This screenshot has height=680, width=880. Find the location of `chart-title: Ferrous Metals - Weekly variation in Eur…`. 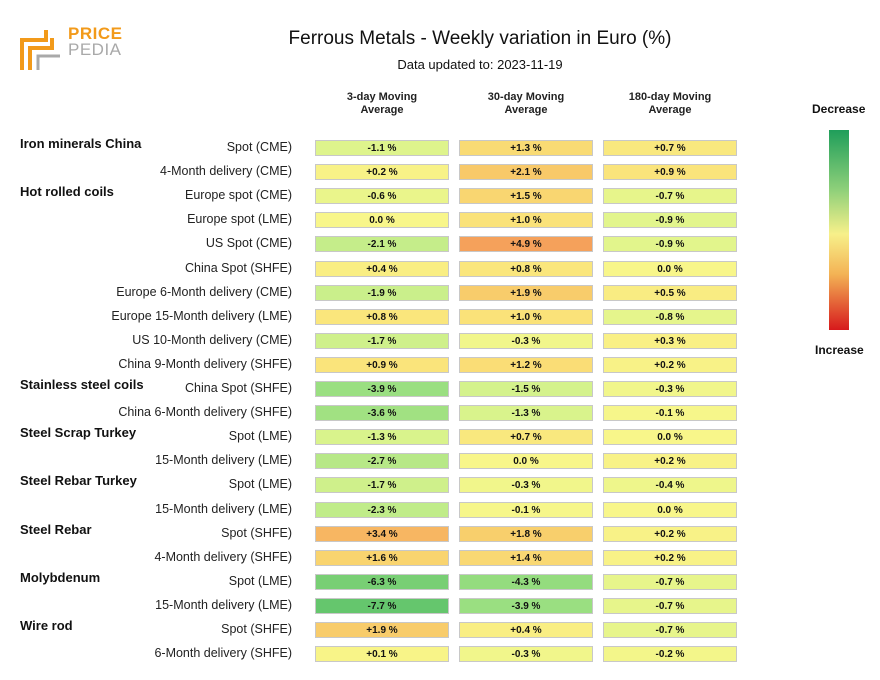

chart-title: Ferrous Metals - Weekly variation in Eur… is located at coordinates (480, 38).